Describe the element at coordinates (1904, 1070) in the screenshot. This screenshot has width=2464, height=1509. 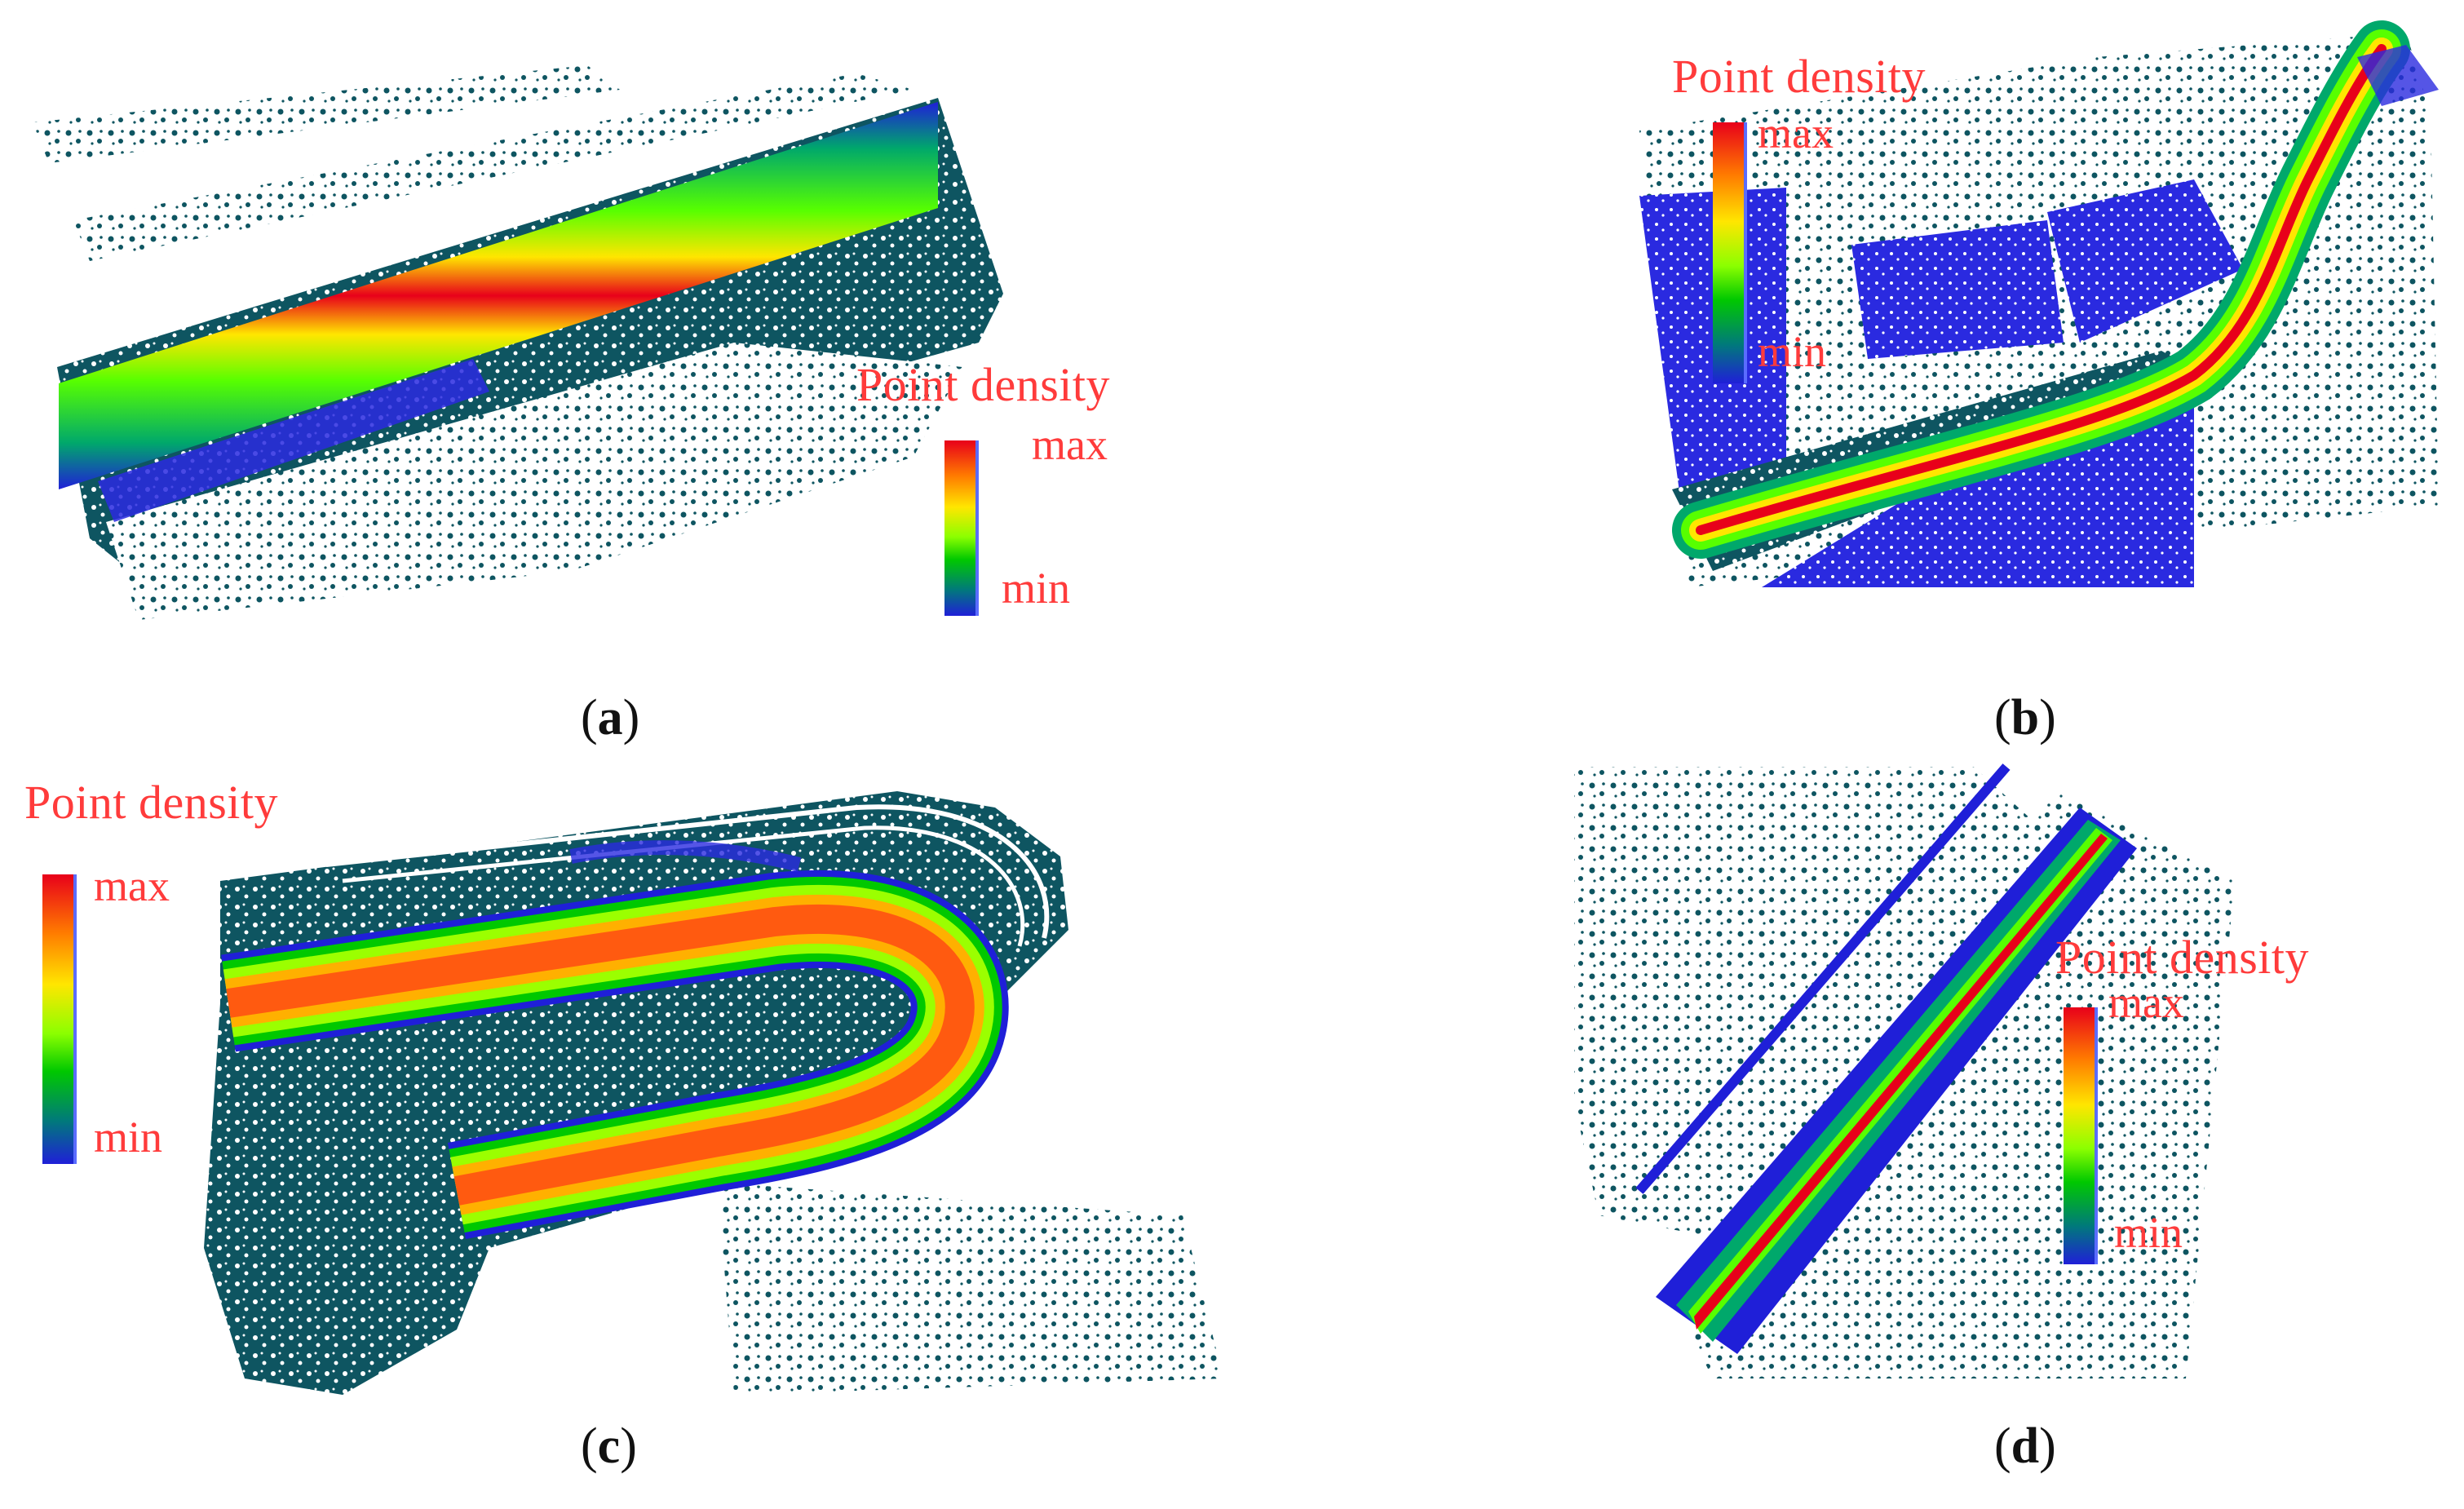
I see `point-cloud-d` at that location.